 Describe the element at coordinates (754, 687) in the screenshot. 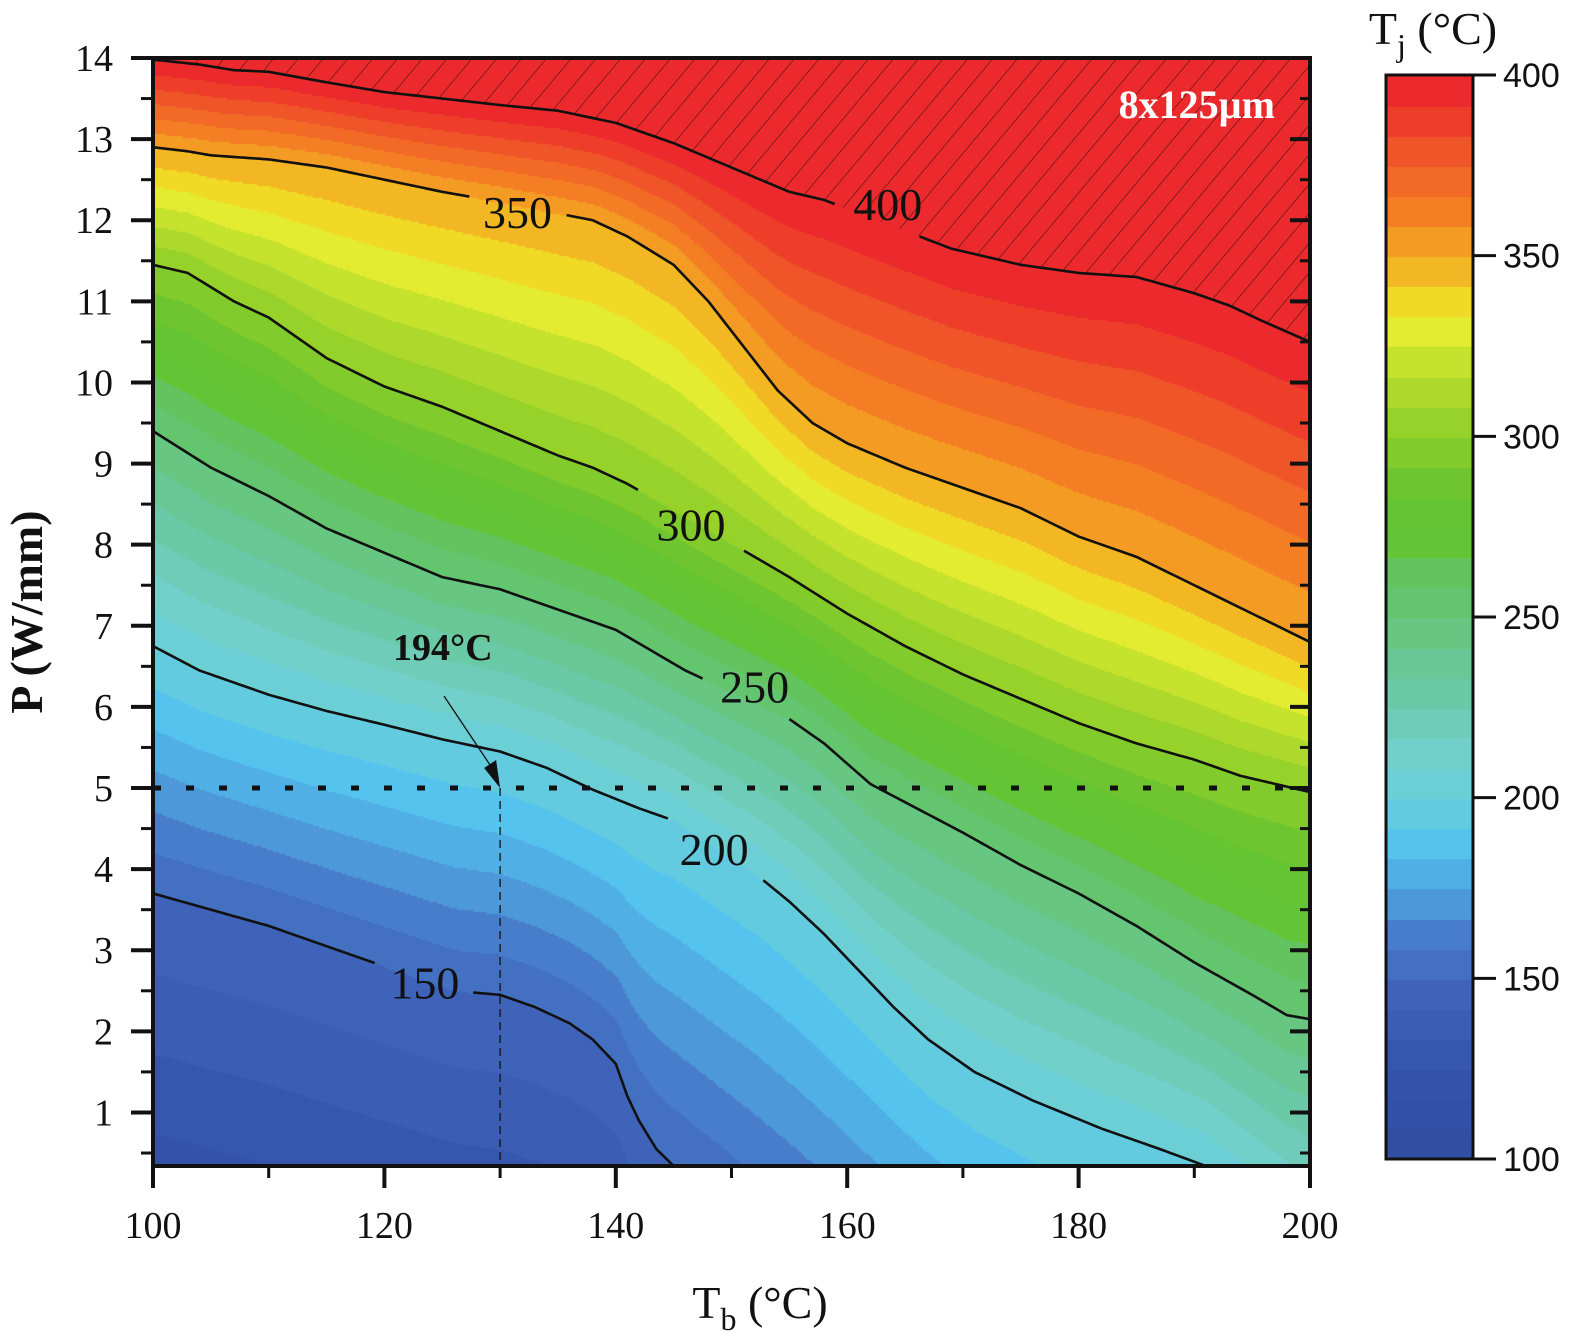

I see `contour-label-250: 250` at that location.